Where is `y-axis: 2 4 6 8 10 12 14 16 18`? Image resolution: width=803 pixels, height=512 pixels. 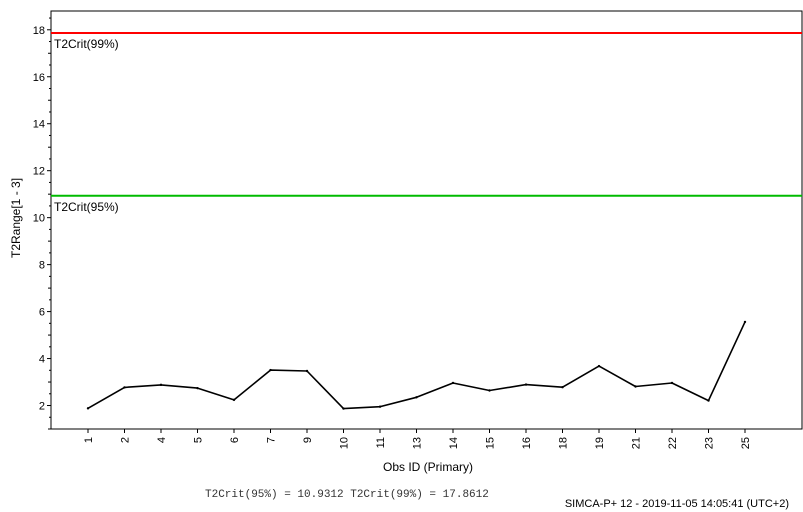 y-axis: 2 4 6 8 10 12 14 16 18 is located at coordinates (42, 223).